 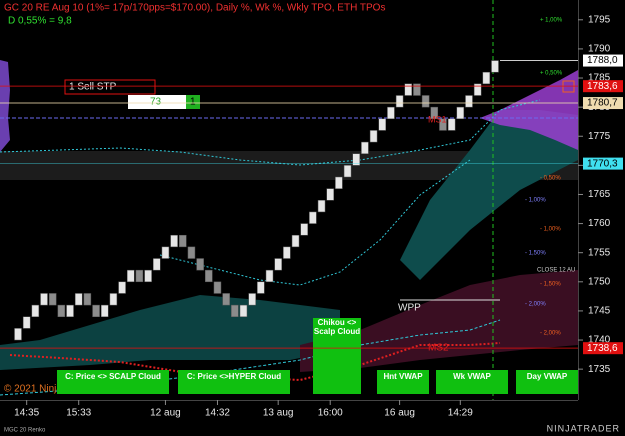 What do you see at coordinates (399, 413) in the screenshot?
I see `x-tick-label: 16 aug` at bounding box center [399, 413].